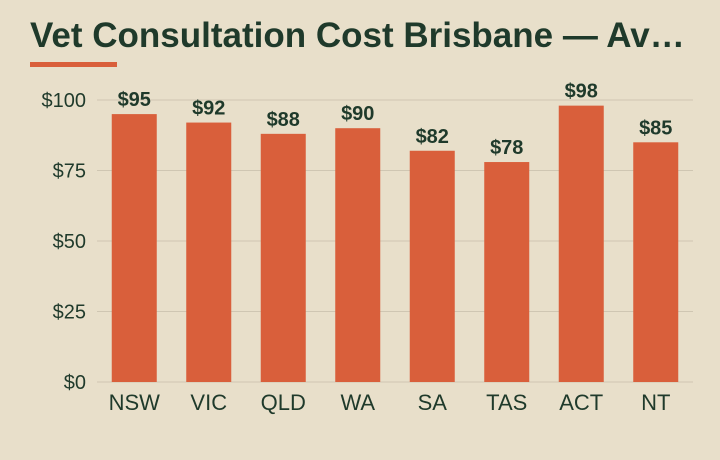 This screenshot has height=460, width=720. I want to click on x-category-label: NT, so click(655, 402).